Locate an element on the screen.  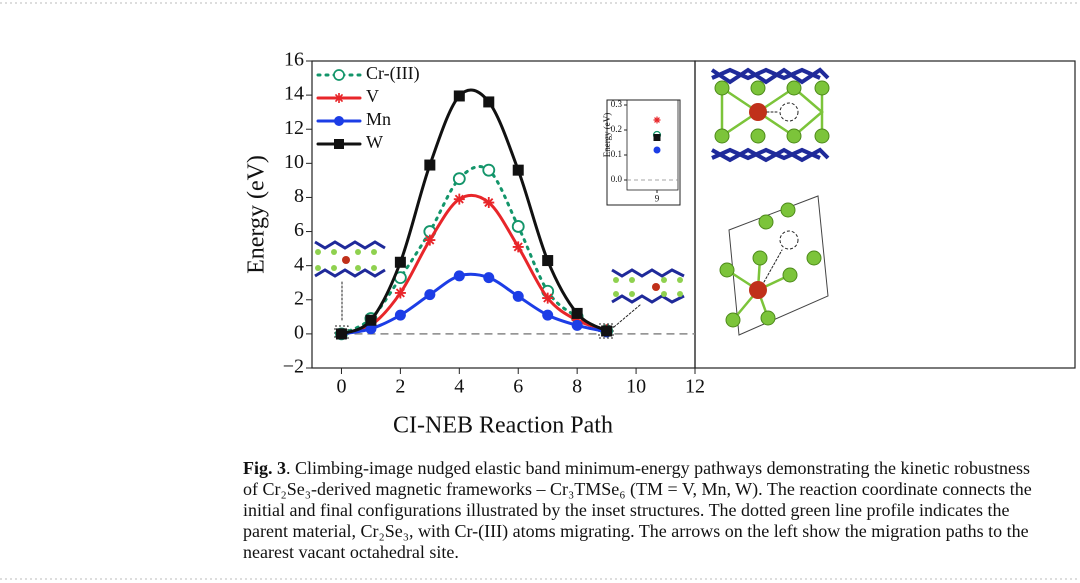
y-tick-label: 8 is located at coordinates (299, 196).